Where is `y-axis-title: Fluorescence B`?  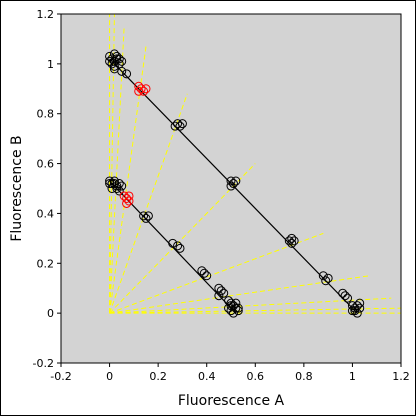 y-axis-title: Fluorescence B is located at coordinates (17, 188).